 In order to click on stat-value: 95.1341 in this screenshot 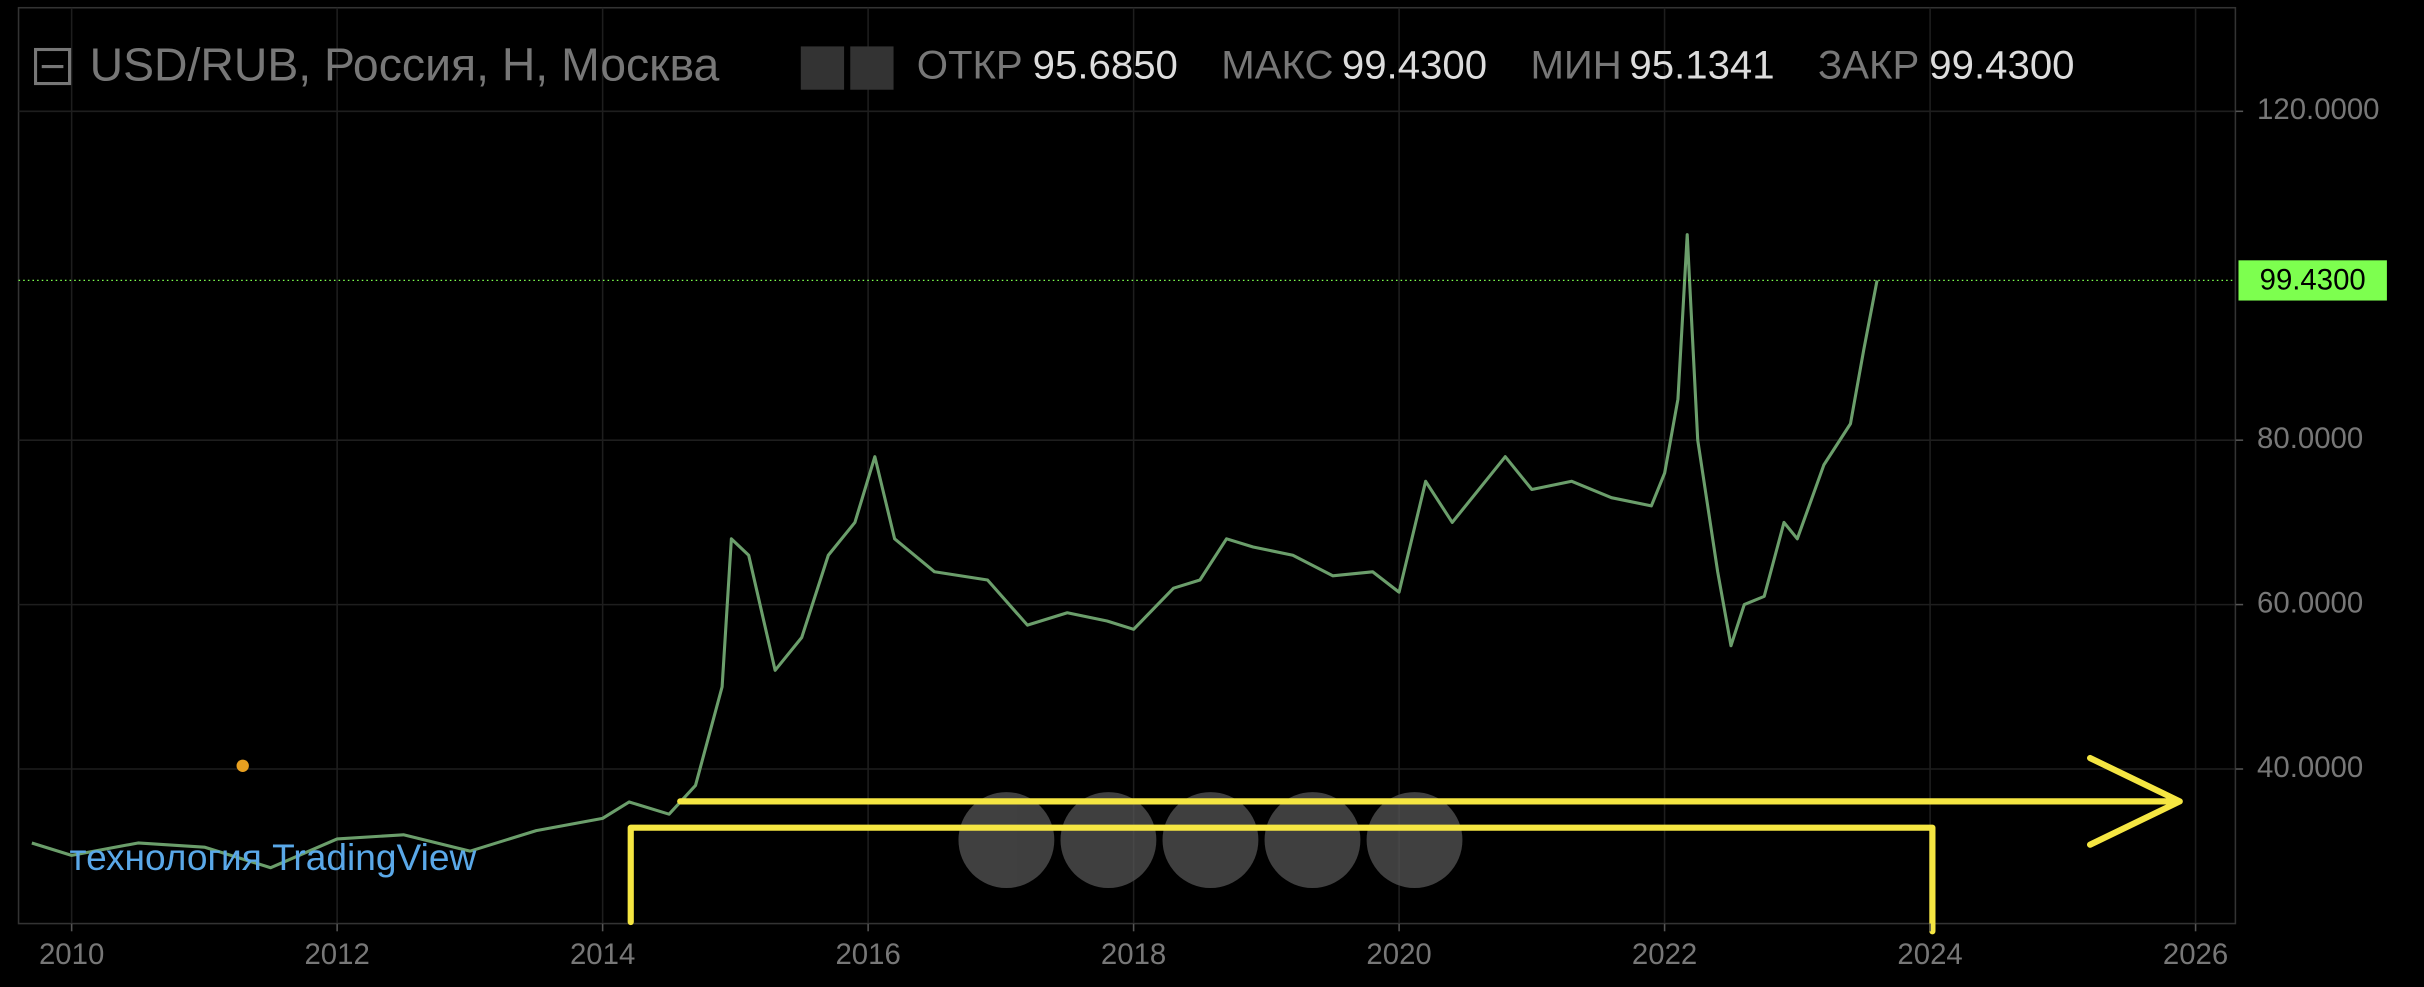, I will do `click(1701, 65)`.